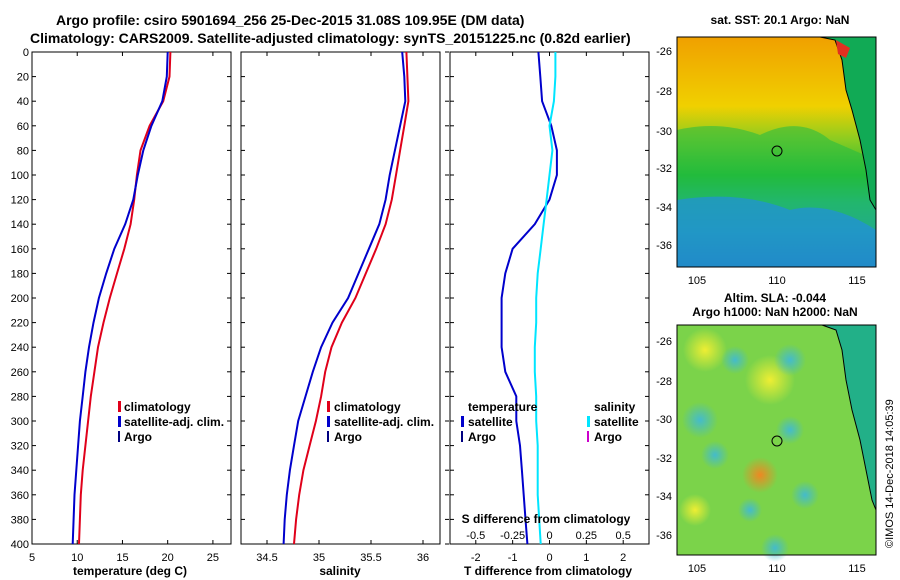 This screenshot has width=900, height=580. Describe the element at coordinates (664, 52) in the screenshot. I see `sst-ytick: -26` at that location.